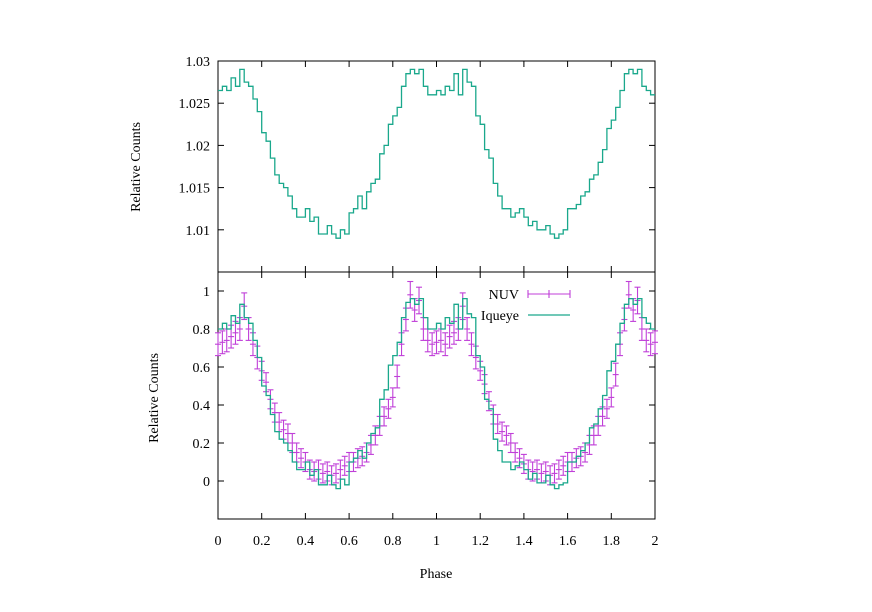 The width and height of the screenshot is (872, 612). What do you see at coordinates (655, 541) in the screenshot?
I see `xtick-label: 2` at bounding box center [655, 541].